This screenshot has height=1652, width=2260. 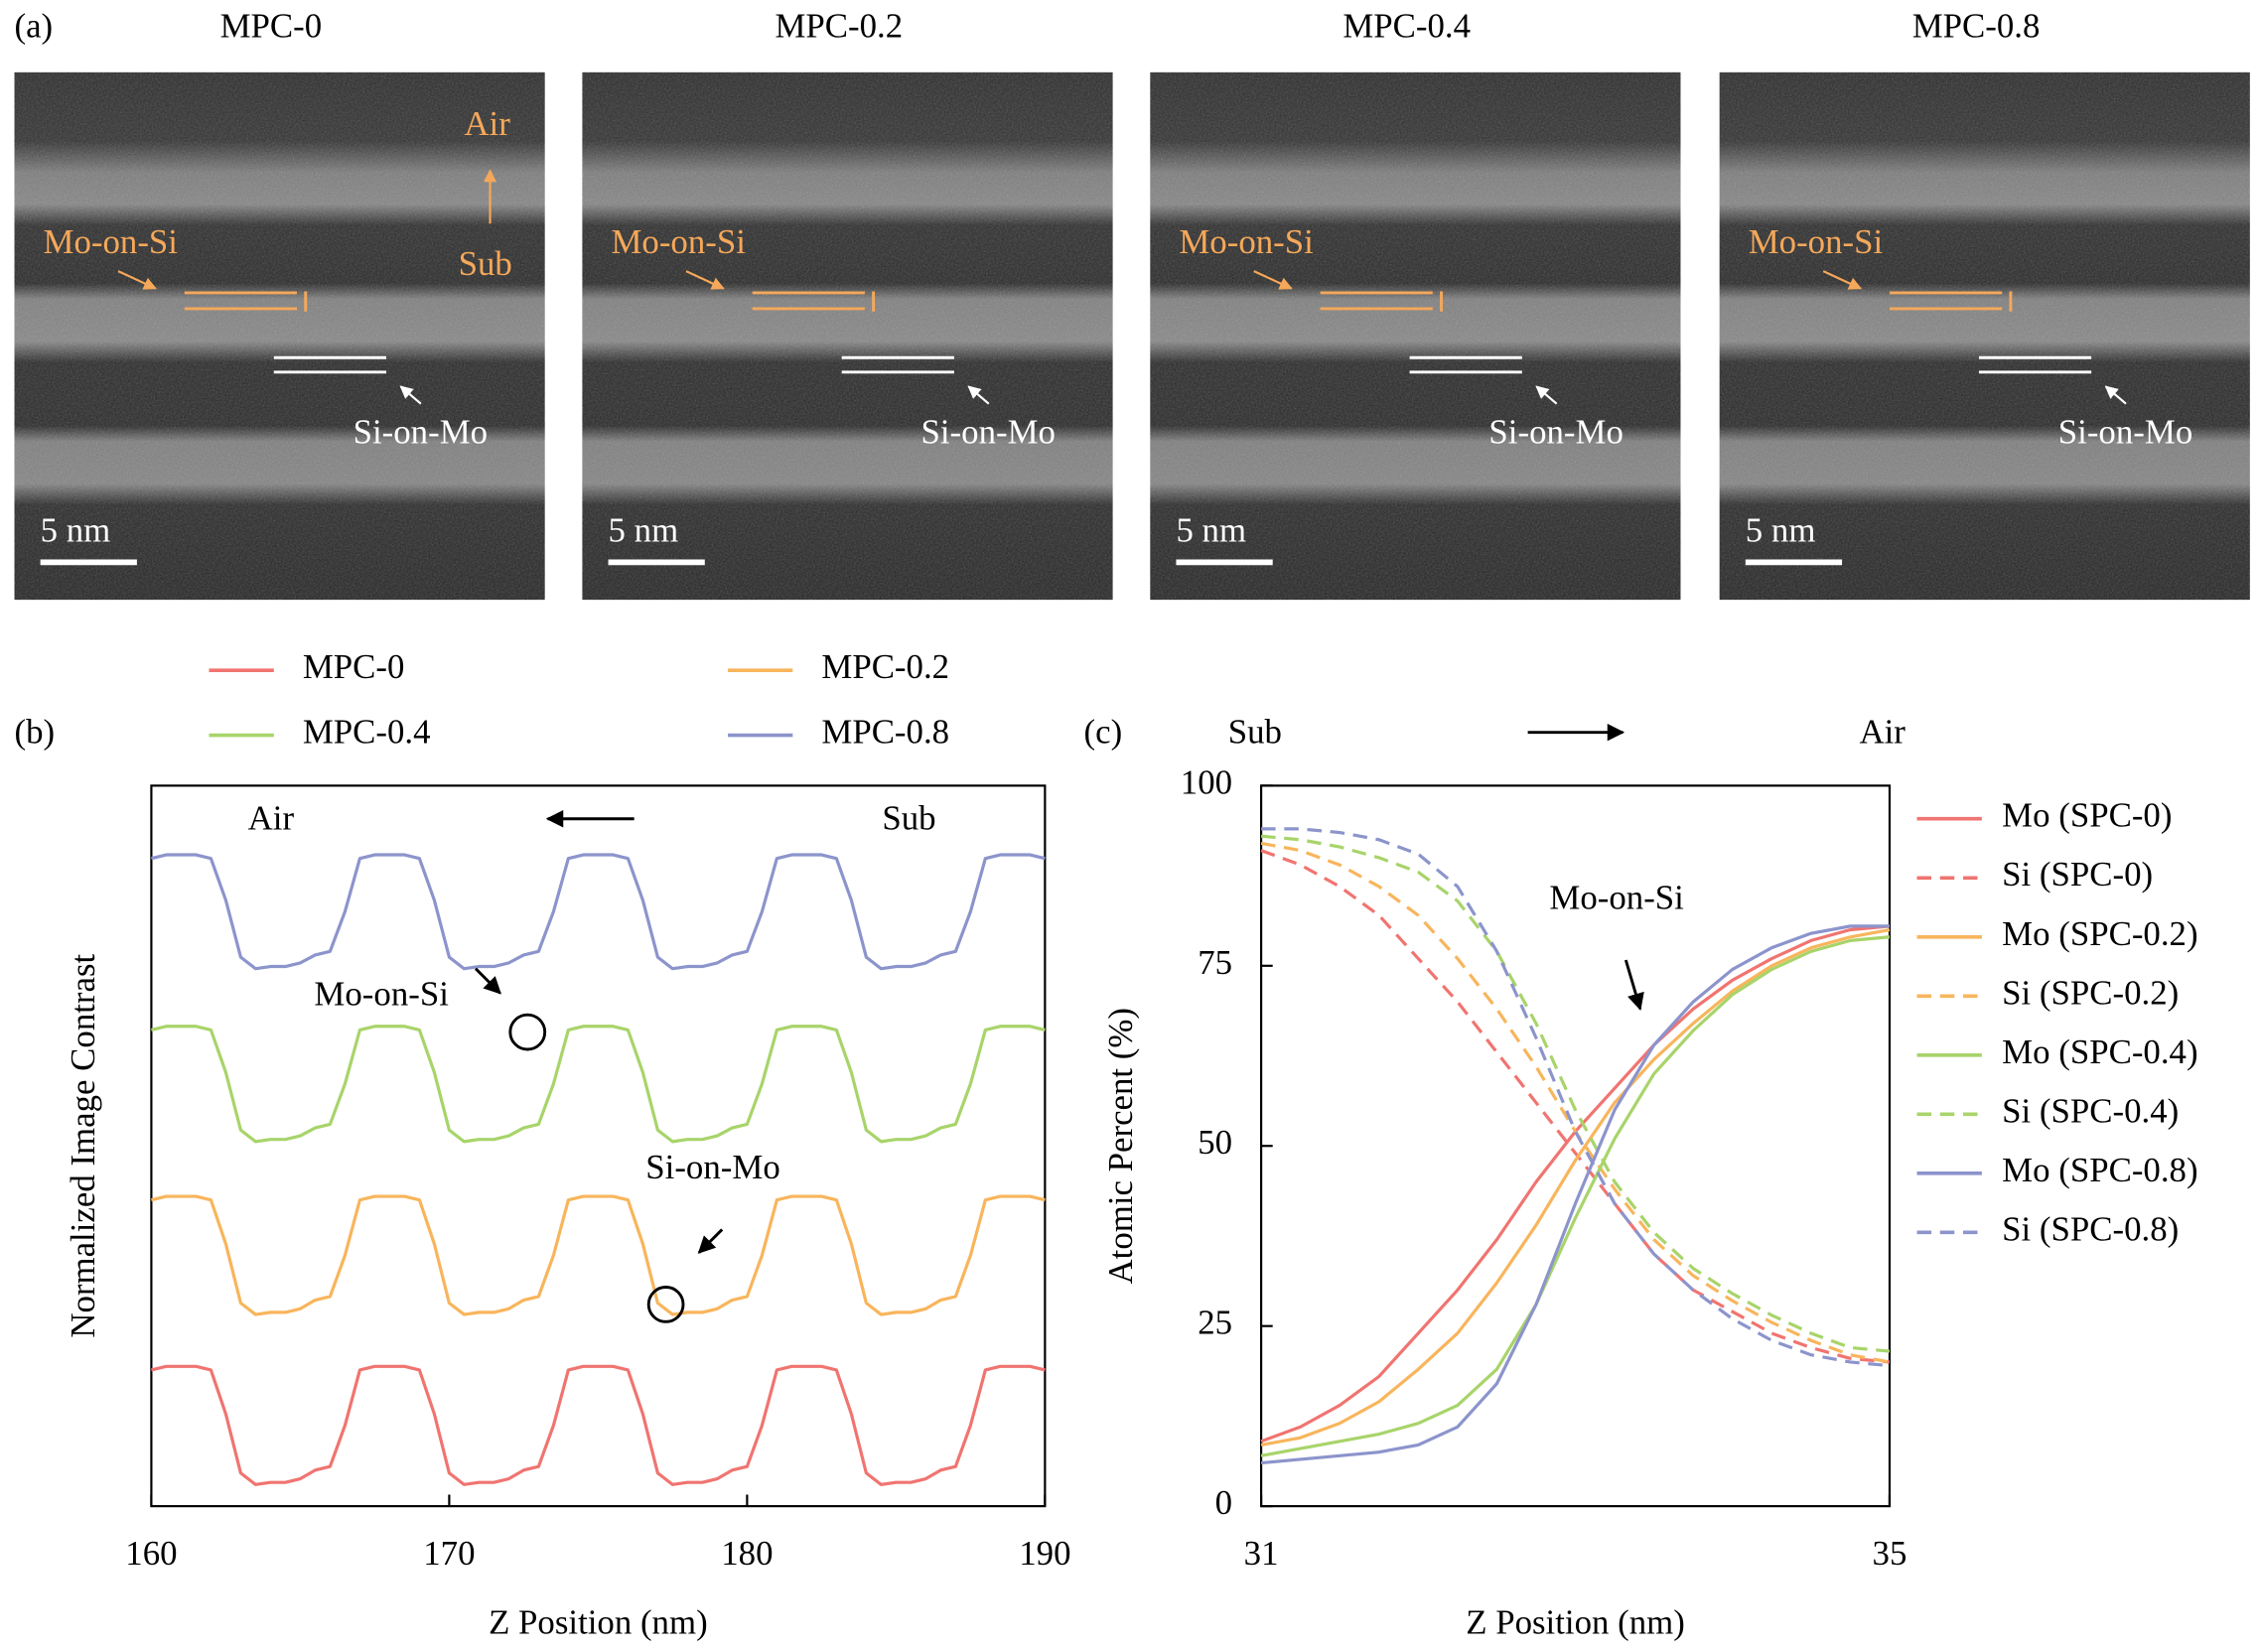 What do you see at coordinates (1103, 733) in the screenshot?
I see `panel-label: (c)` at bounding box center [1103, 733].